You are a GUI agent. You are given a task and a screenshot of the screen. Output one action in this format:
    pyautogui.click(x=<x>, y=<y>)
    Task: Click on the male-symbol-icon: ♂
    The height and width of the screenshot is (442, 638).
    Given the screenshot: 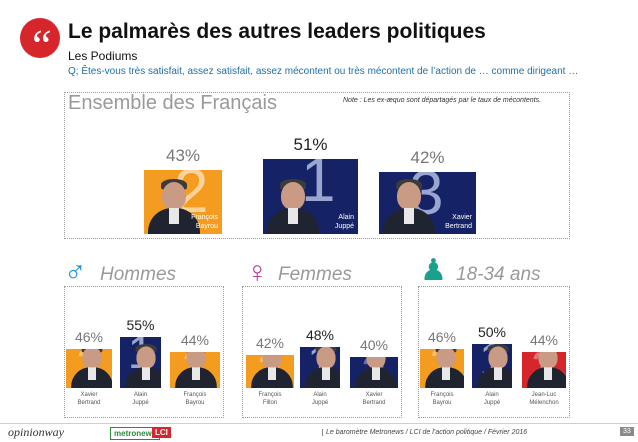 What is the action you would take?
    pyautogui.click(x=75, y=272)
    